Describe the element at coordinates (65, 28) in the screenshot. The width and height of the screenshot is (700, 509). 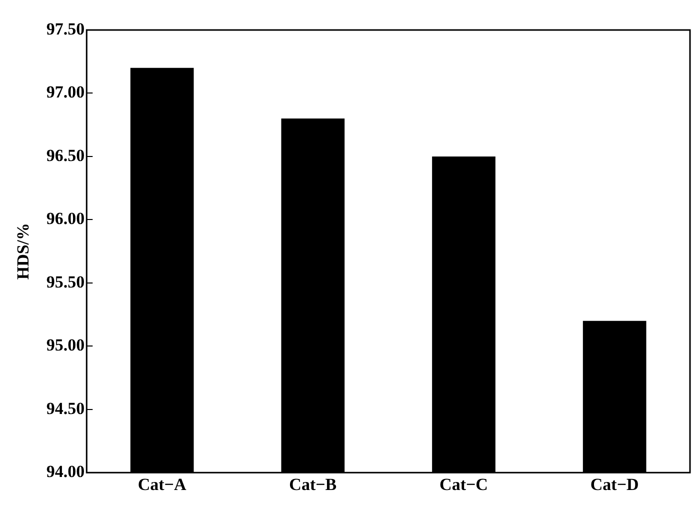
I see `y-tick-label: 97.50` at that location.